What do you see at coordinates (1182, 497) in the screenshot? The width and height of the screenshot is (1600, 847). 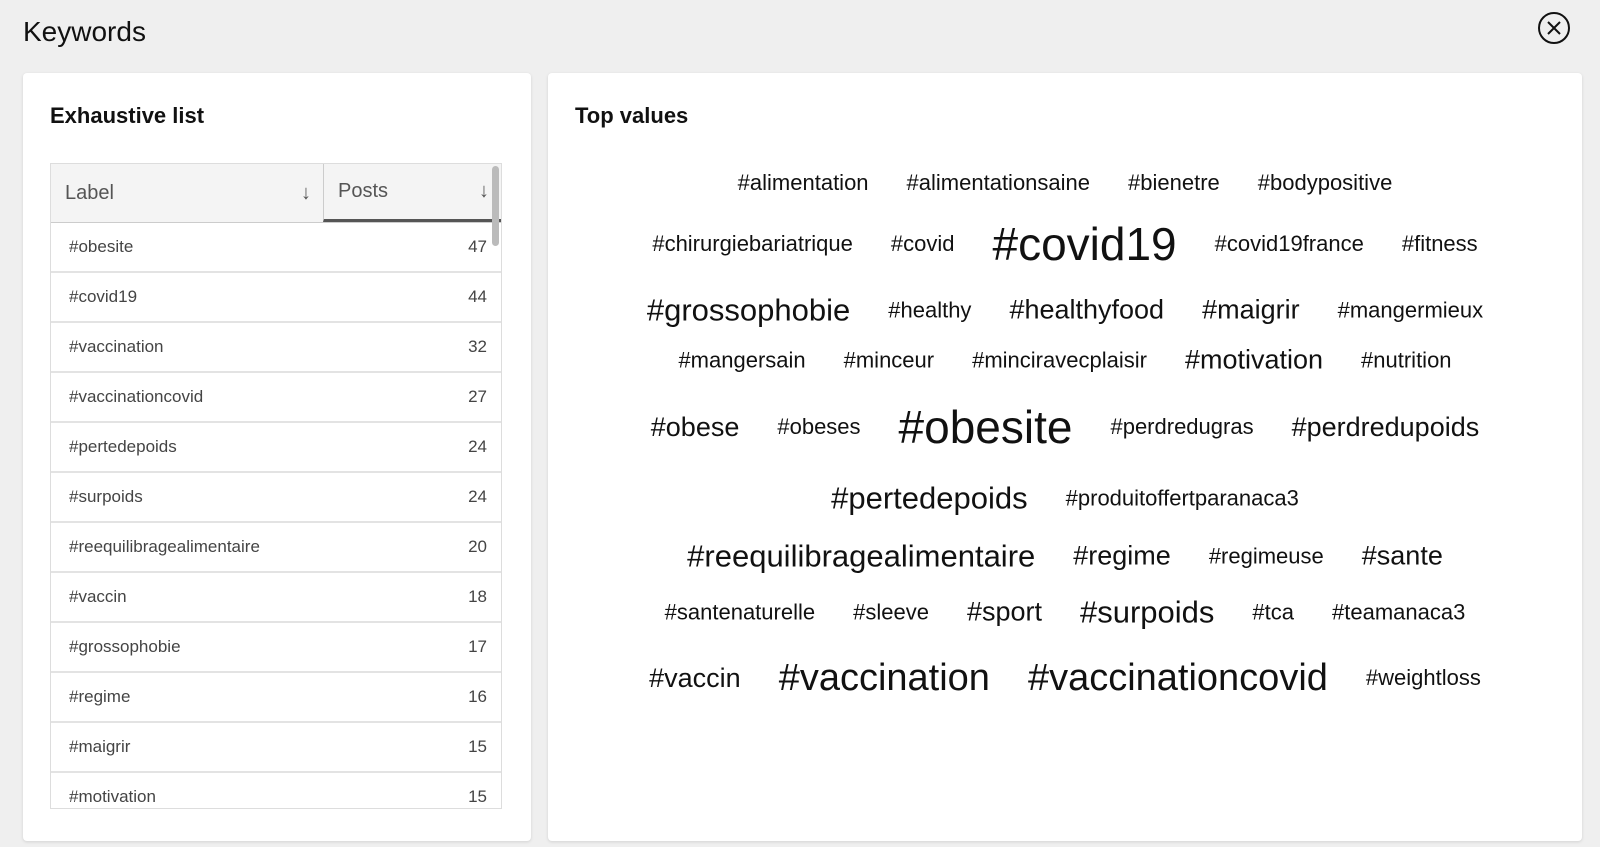 I see `keyword: #produitoffertparanaca3` at bounding box center [1182, 497].